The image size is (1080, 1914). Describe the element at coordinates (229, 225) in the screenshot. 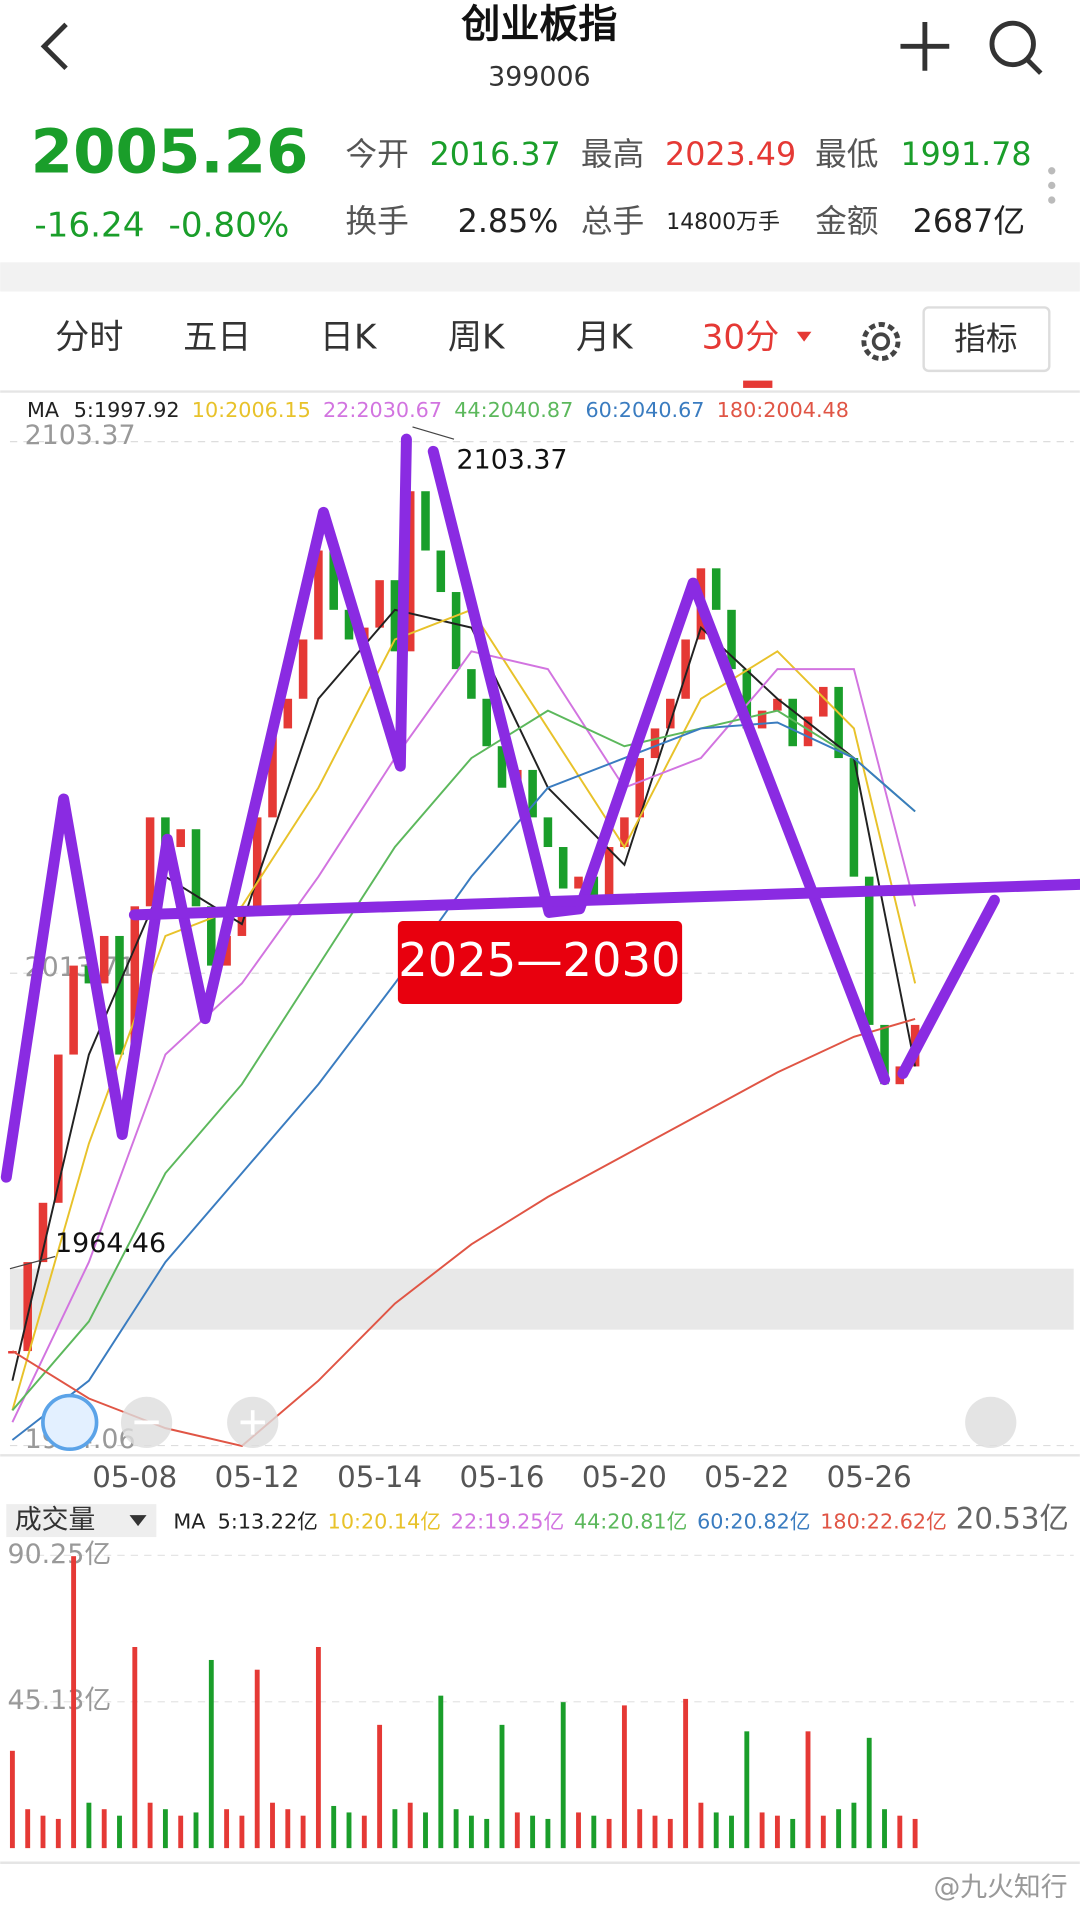

I see `price-change-pct: -0.80%` at that location.